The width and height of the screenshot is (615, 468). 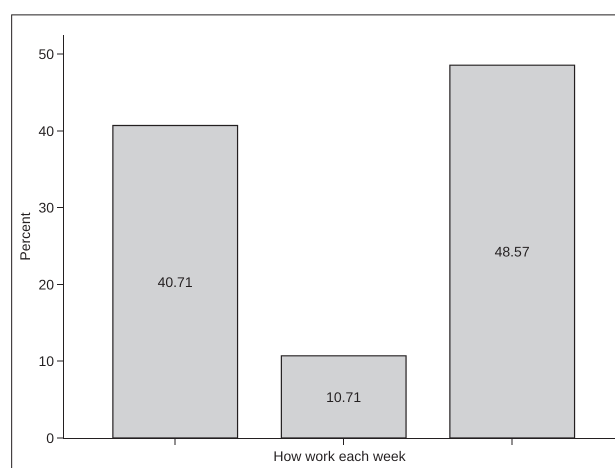 What do you see at coordinates (46, 54) in the screenshot?
I see `y-tick-label: 50` at bounding box center [46, 54].